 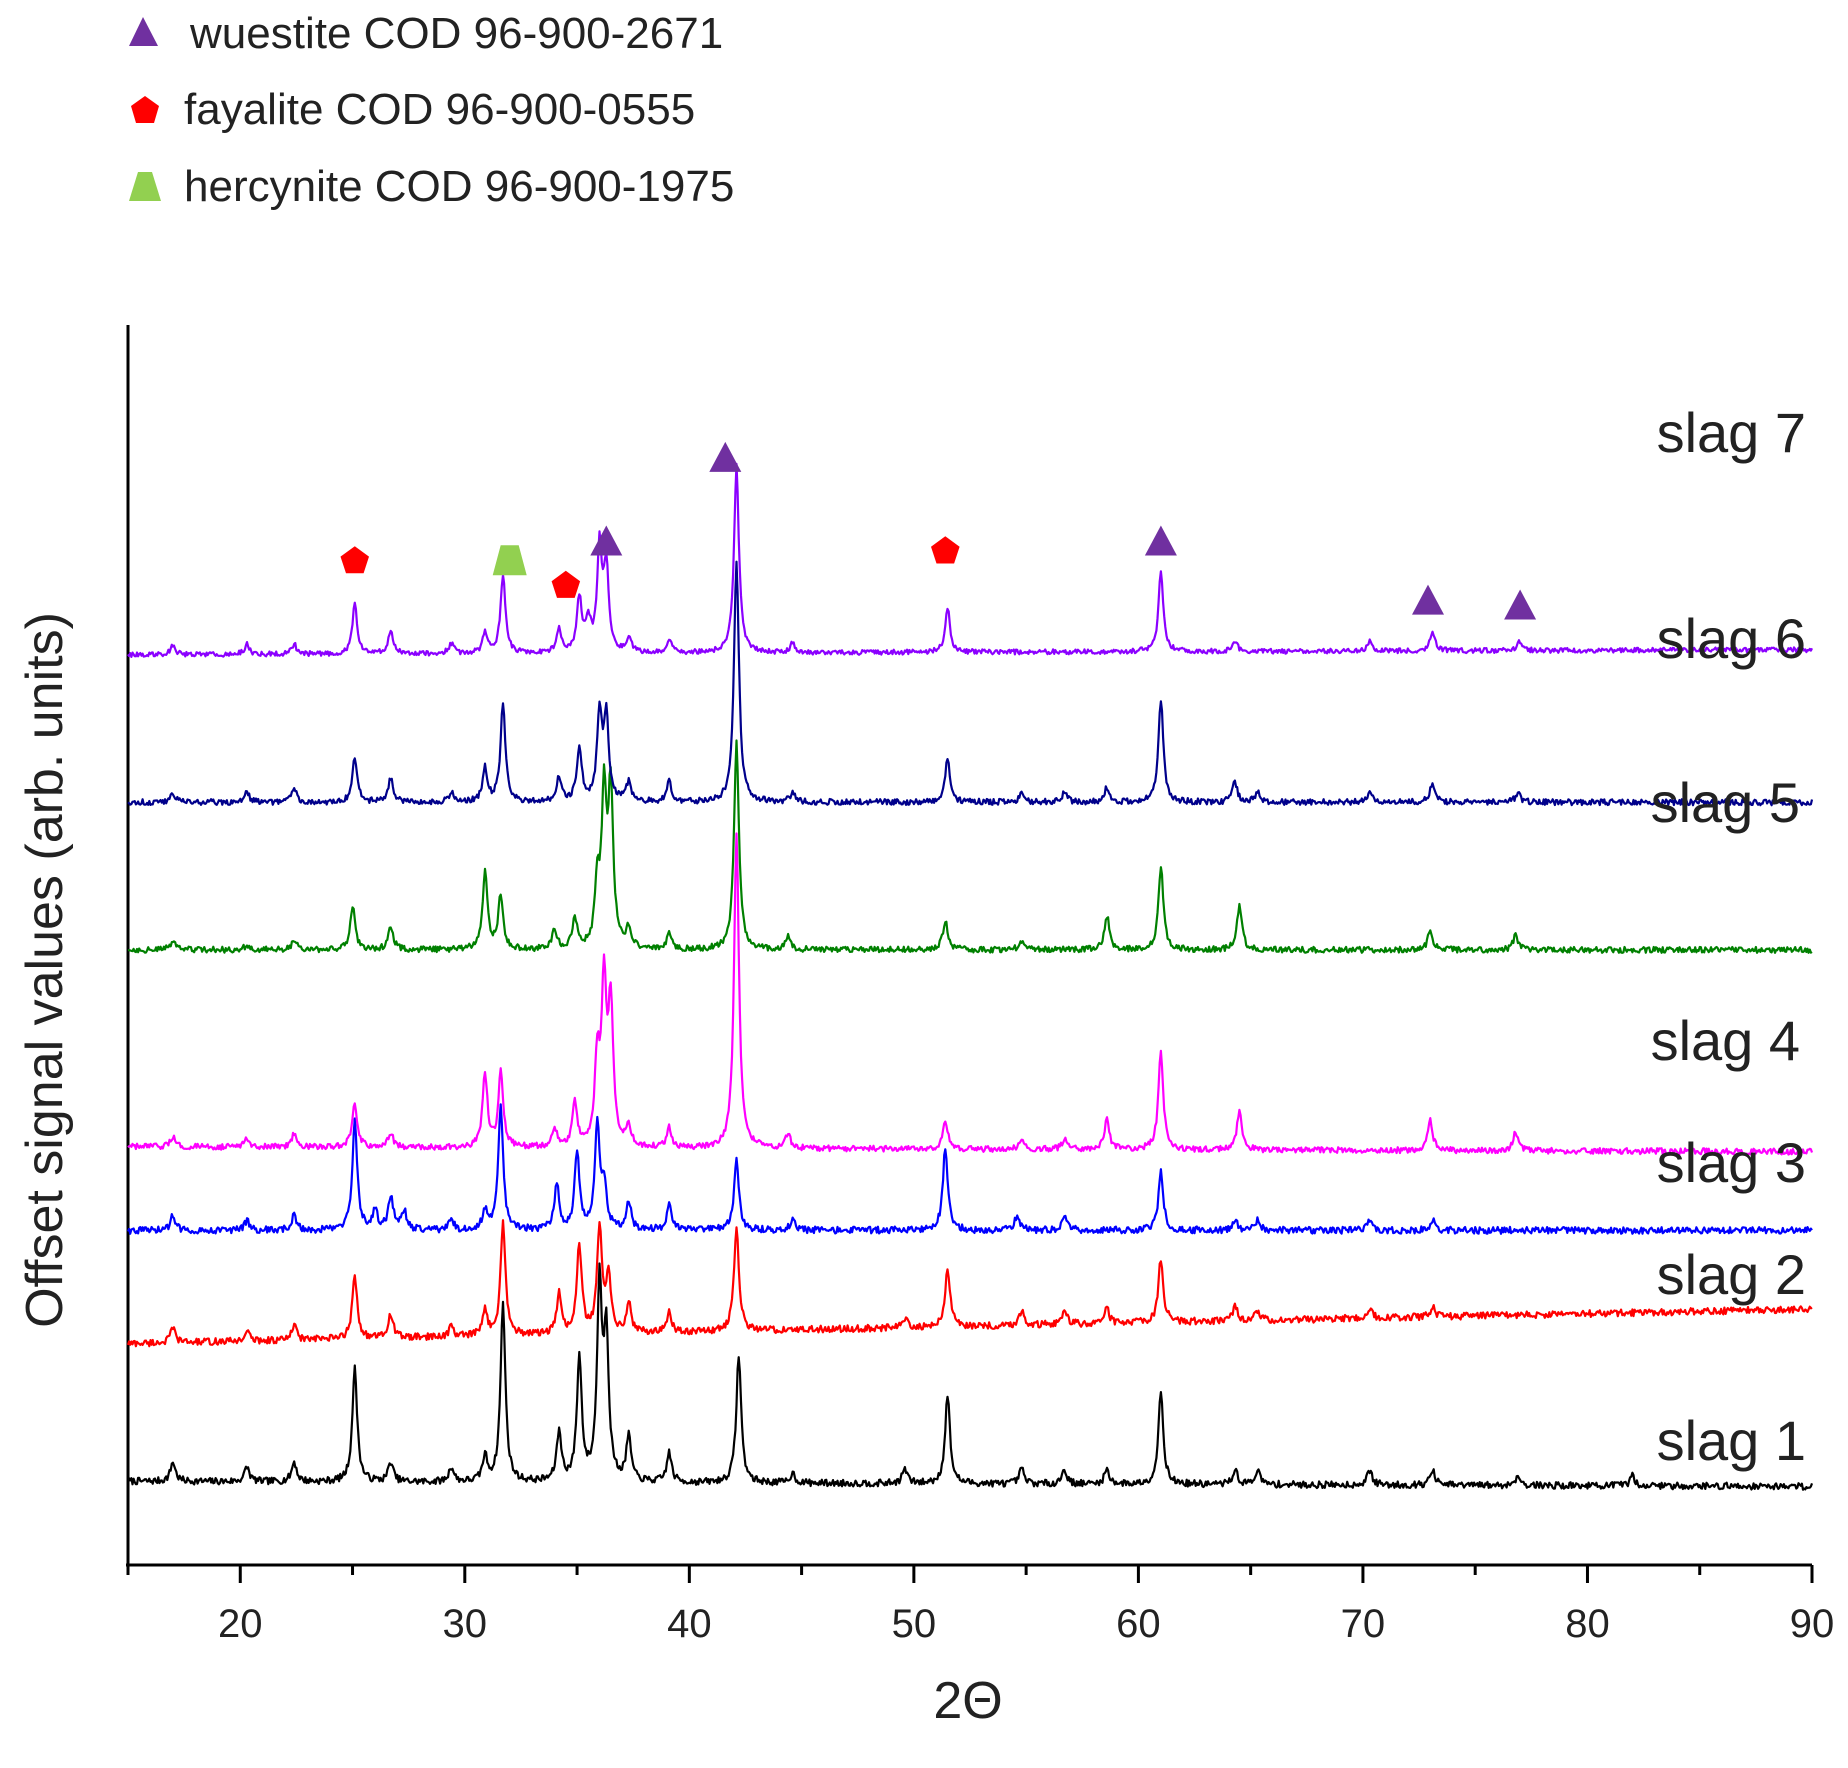 I want to click on x-ticks: 20 30 40 50 60 70 80 90, so click(x=980, y=1605).